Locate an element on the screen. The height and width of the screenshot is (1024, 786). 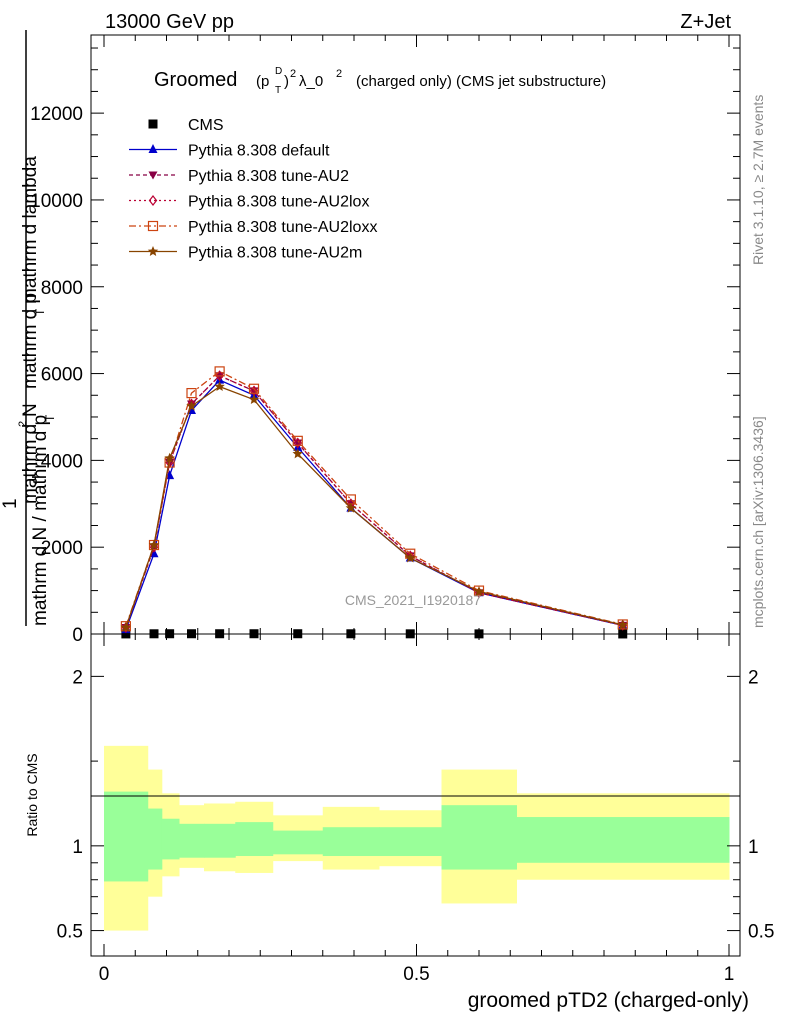
process-label: Z+Jet is located at coordinates (705, 22).